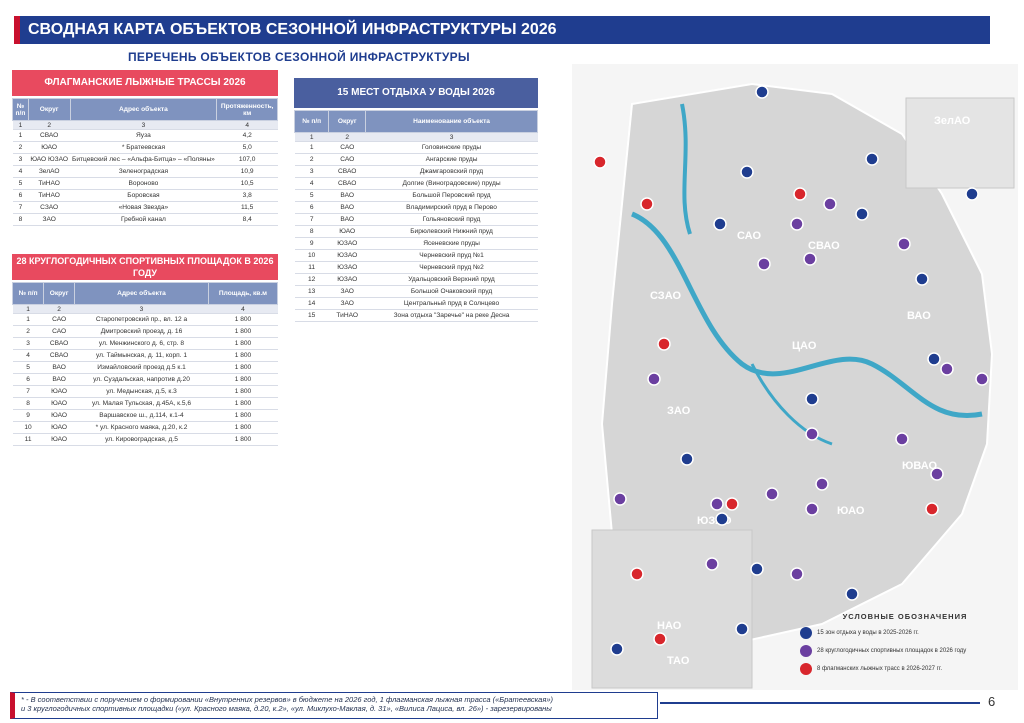  What do you see at coordinates (145, 147) in the screenshot?
I see `table-row: 2 ЮАО * Братеевская 5,0` at bounding box center [145, 147].